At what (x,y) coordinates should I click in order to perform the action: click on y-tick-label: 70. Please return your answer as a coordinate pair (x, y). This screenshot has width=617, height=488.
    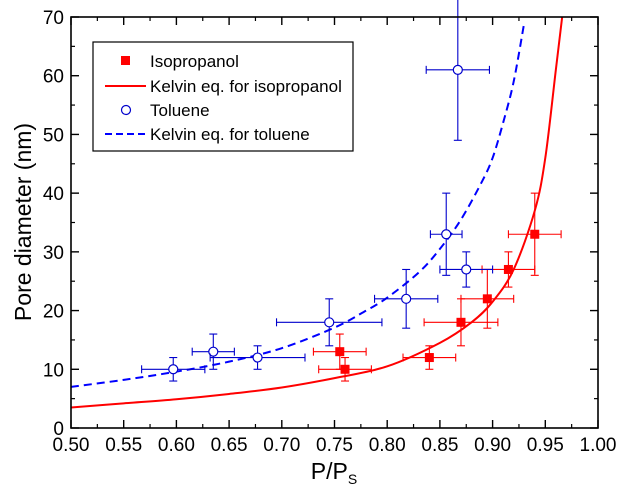
    Looking at the image, I should click on (53, 18).